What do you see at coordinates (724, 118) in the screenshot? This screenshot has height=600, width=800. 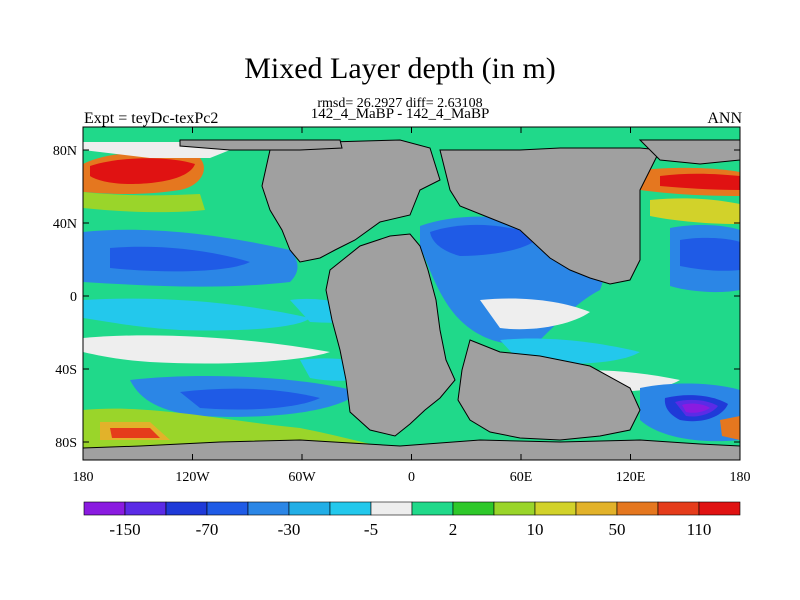 I see `period-label: ANN` at bounding box center [724, 118].